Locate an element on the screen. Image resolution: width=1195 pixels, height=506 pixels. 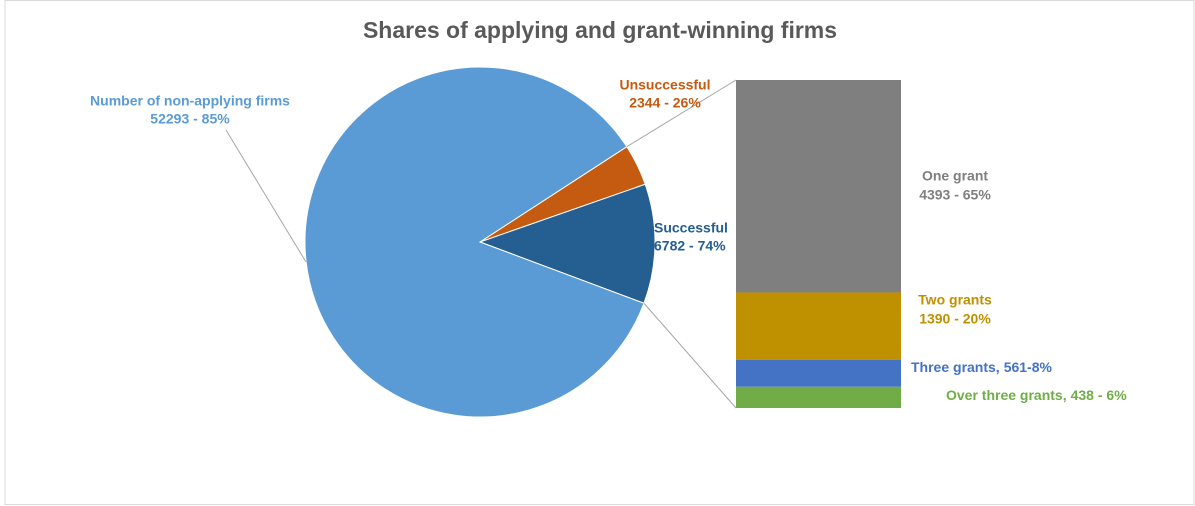
bar-category-label: Two grants is located at coordinates (955, 300).